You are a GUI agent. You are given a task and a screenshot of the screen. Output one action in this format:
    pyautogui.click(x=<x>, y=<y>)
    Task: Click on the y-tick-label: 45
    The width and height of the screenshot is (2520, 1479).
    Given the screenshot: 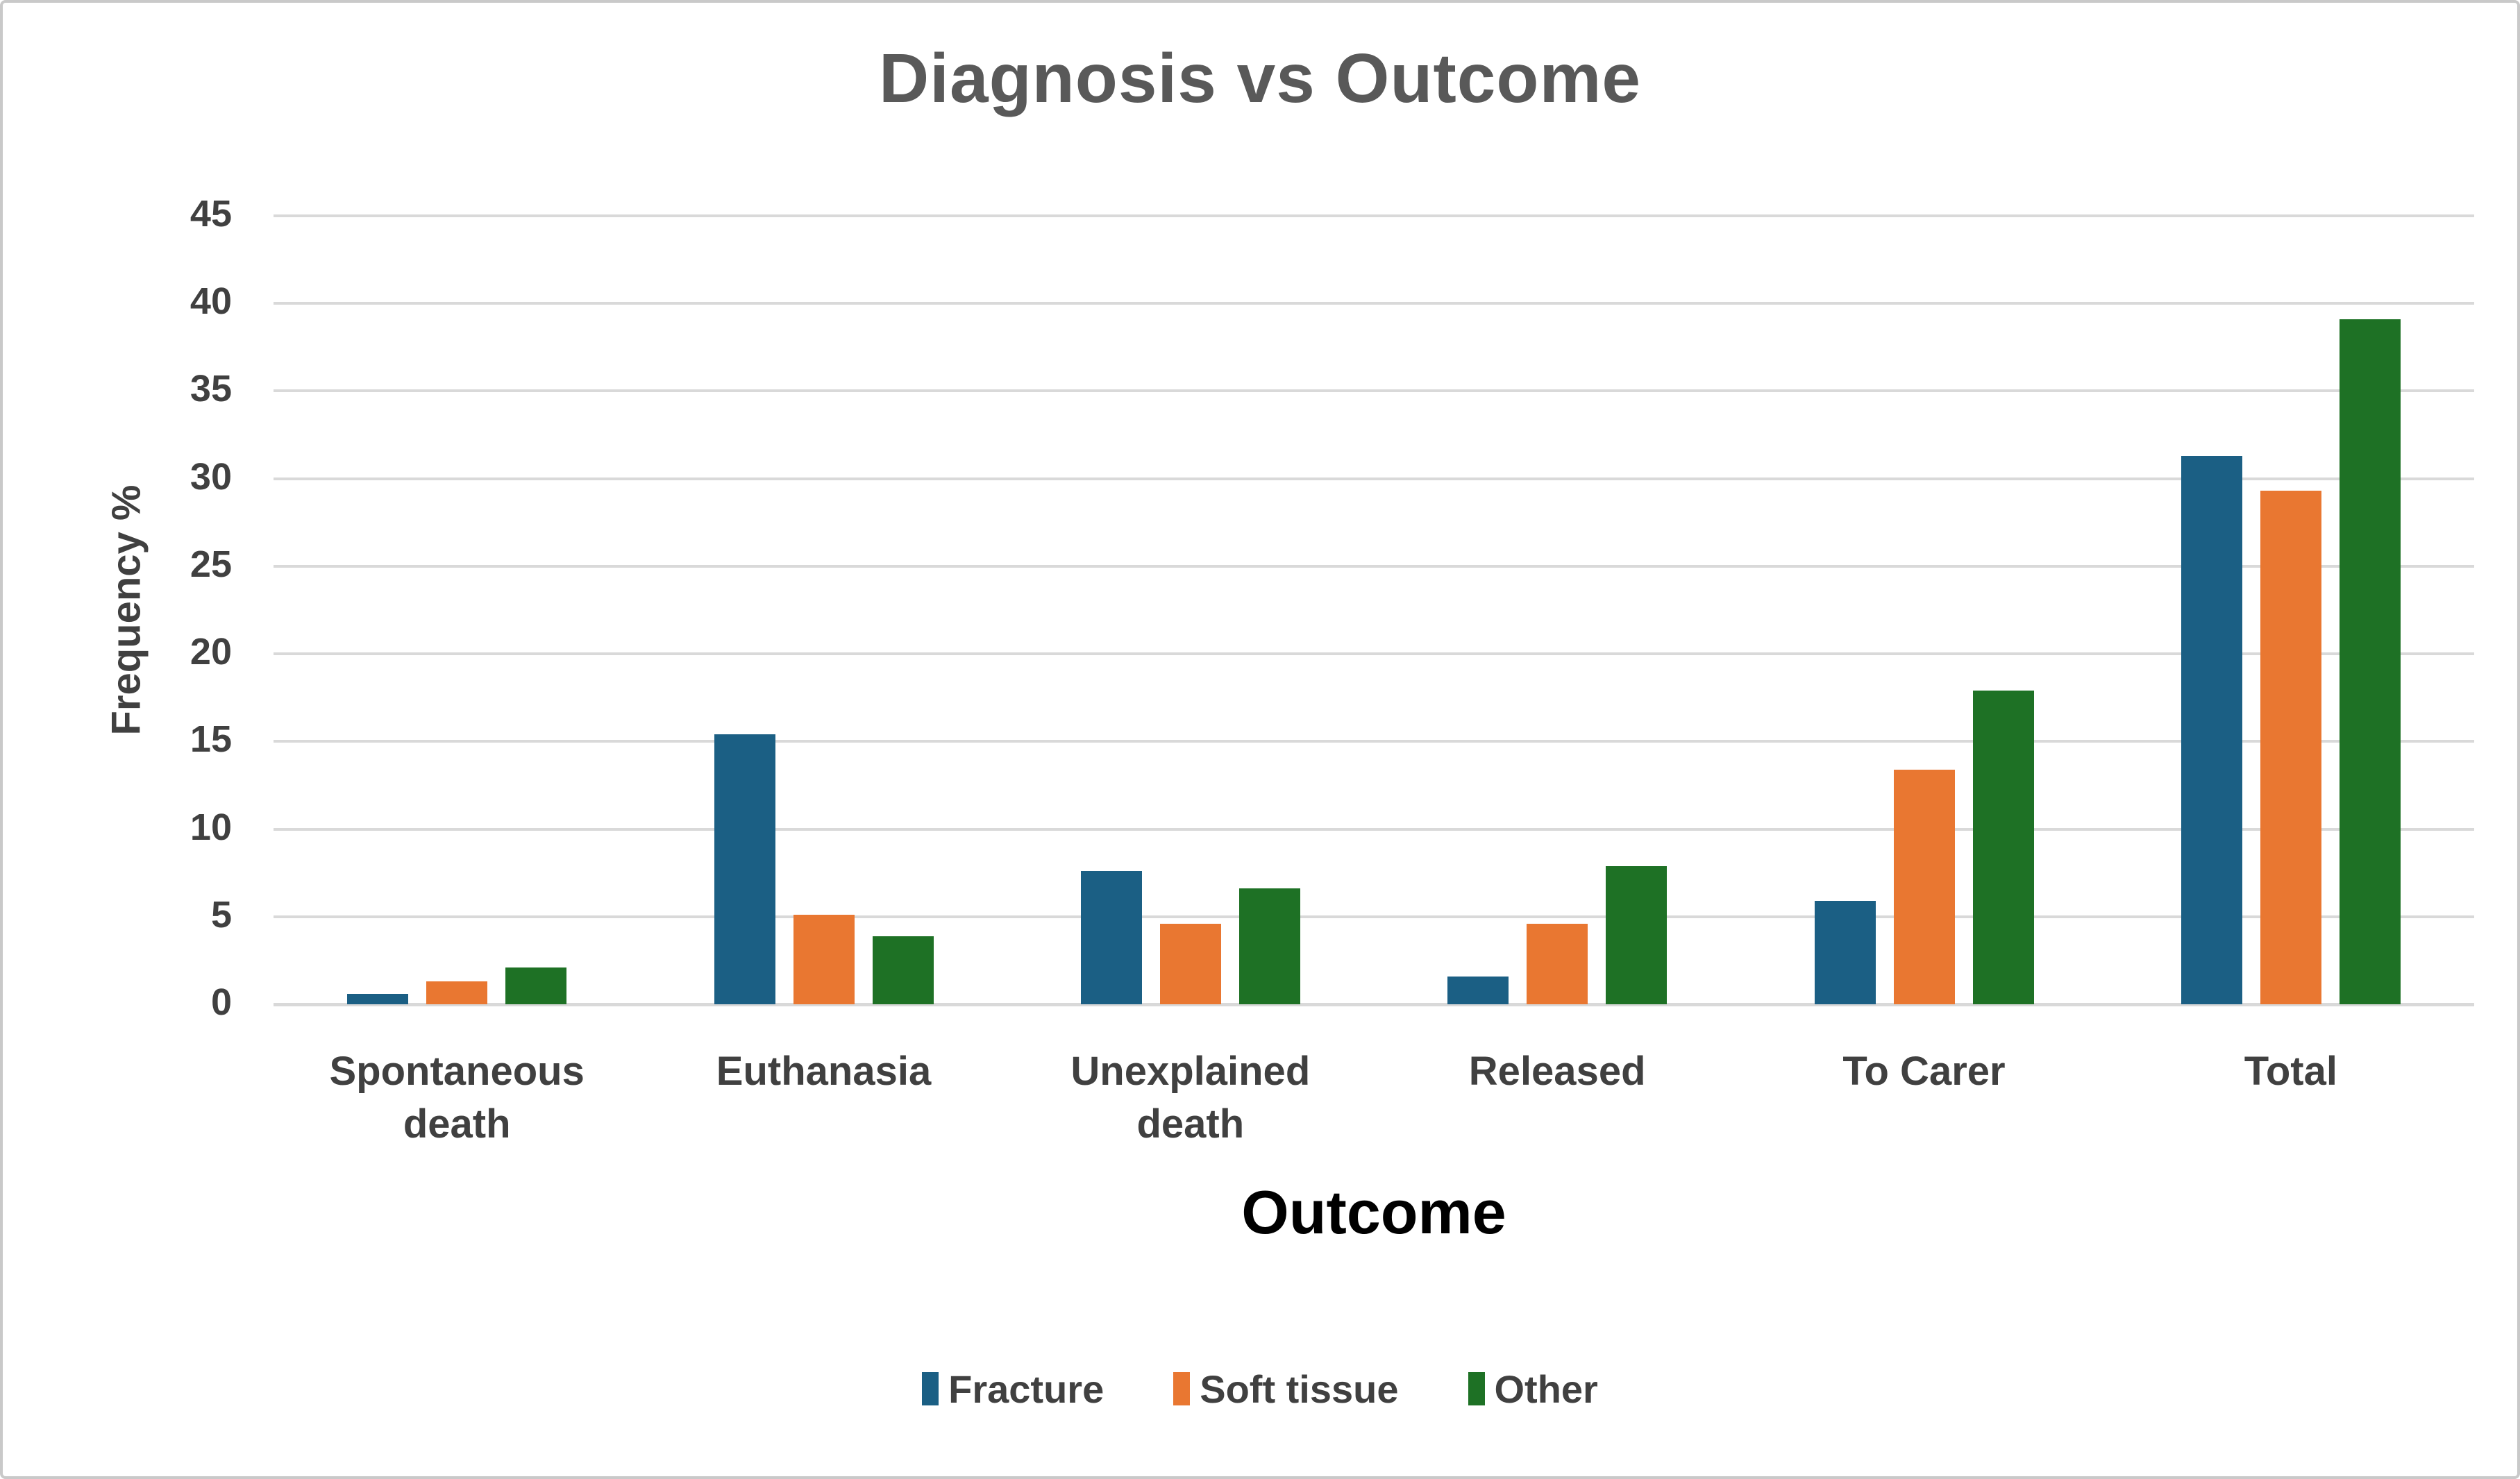 What is the action you would take?
    pyautogui.click(x=211, y=214)
    